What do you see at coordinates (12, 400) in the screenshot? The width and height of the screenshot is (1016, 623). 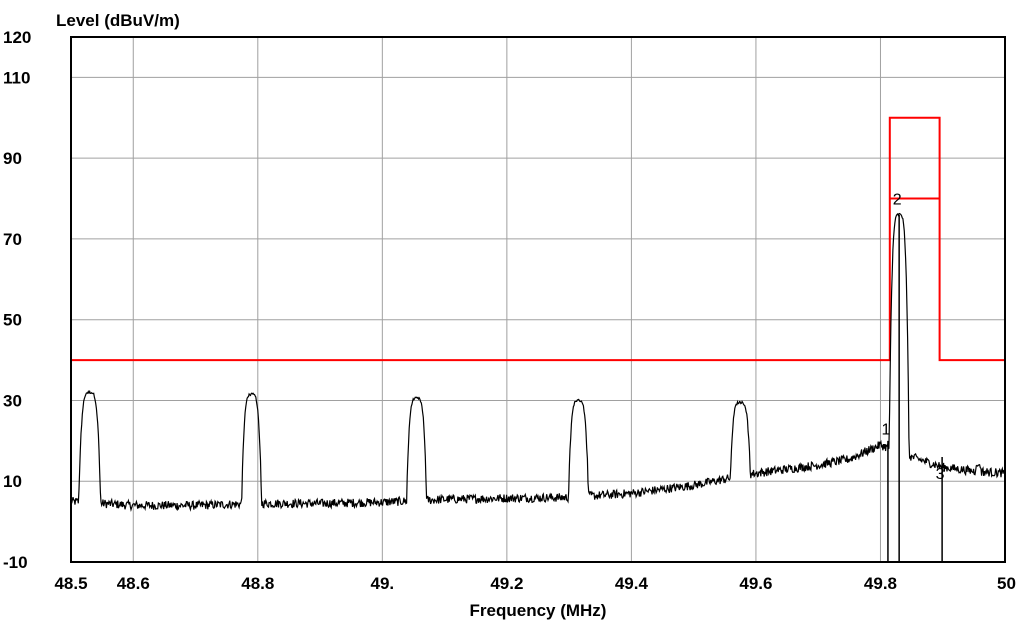 I see `y-tick-label: 30` at bounding box center [12, 400].